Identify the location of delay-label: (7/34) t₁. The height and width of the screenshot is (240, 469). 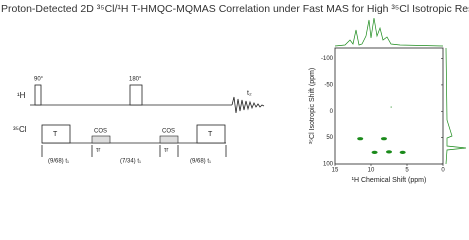
(130, 162).